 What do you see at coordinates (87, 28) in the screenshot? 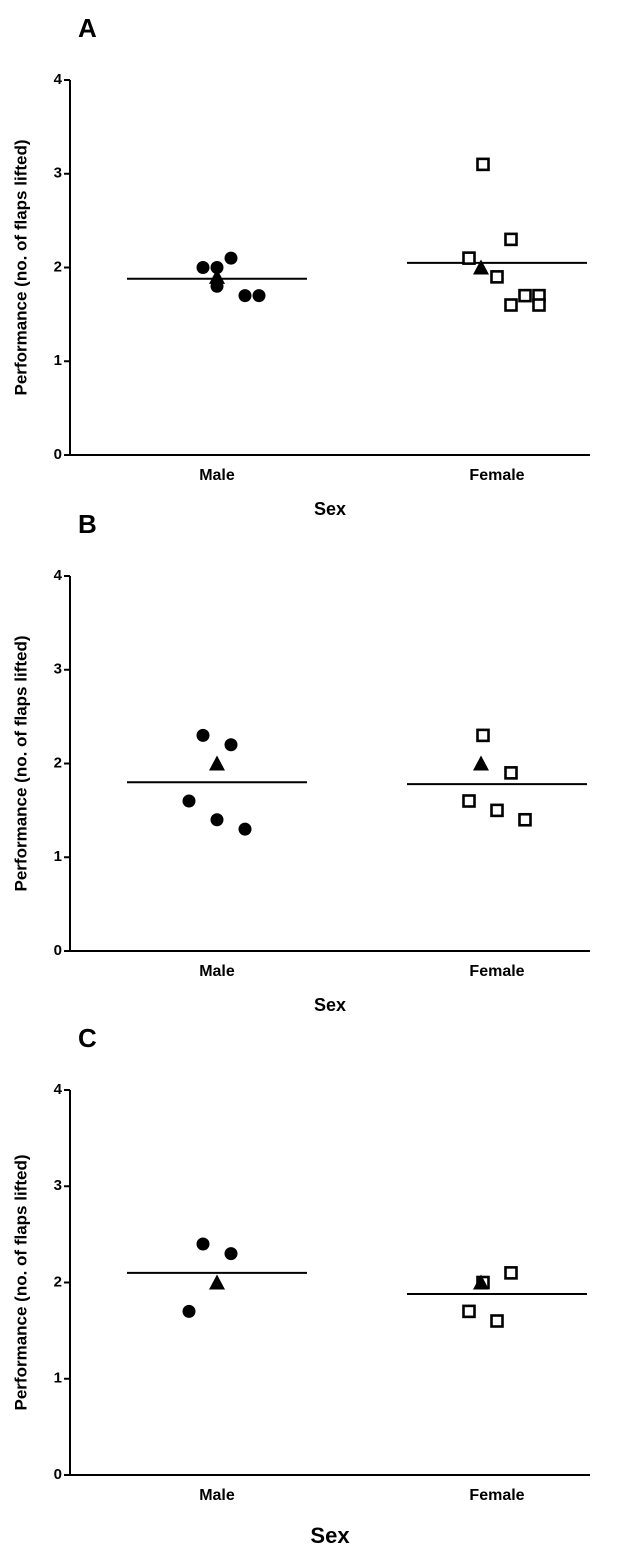
I see `panel-label: A` at bounding box center [87, 28].